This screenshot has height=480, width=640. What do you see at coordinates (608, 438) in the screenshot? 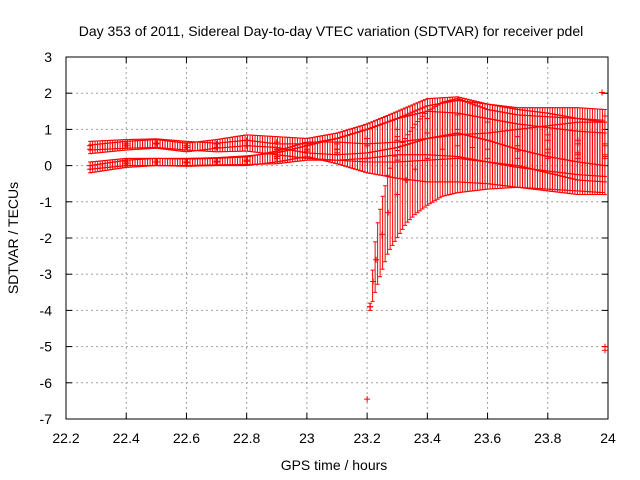
I see `x-tick-label: 24` at bounding box center [608, 438].